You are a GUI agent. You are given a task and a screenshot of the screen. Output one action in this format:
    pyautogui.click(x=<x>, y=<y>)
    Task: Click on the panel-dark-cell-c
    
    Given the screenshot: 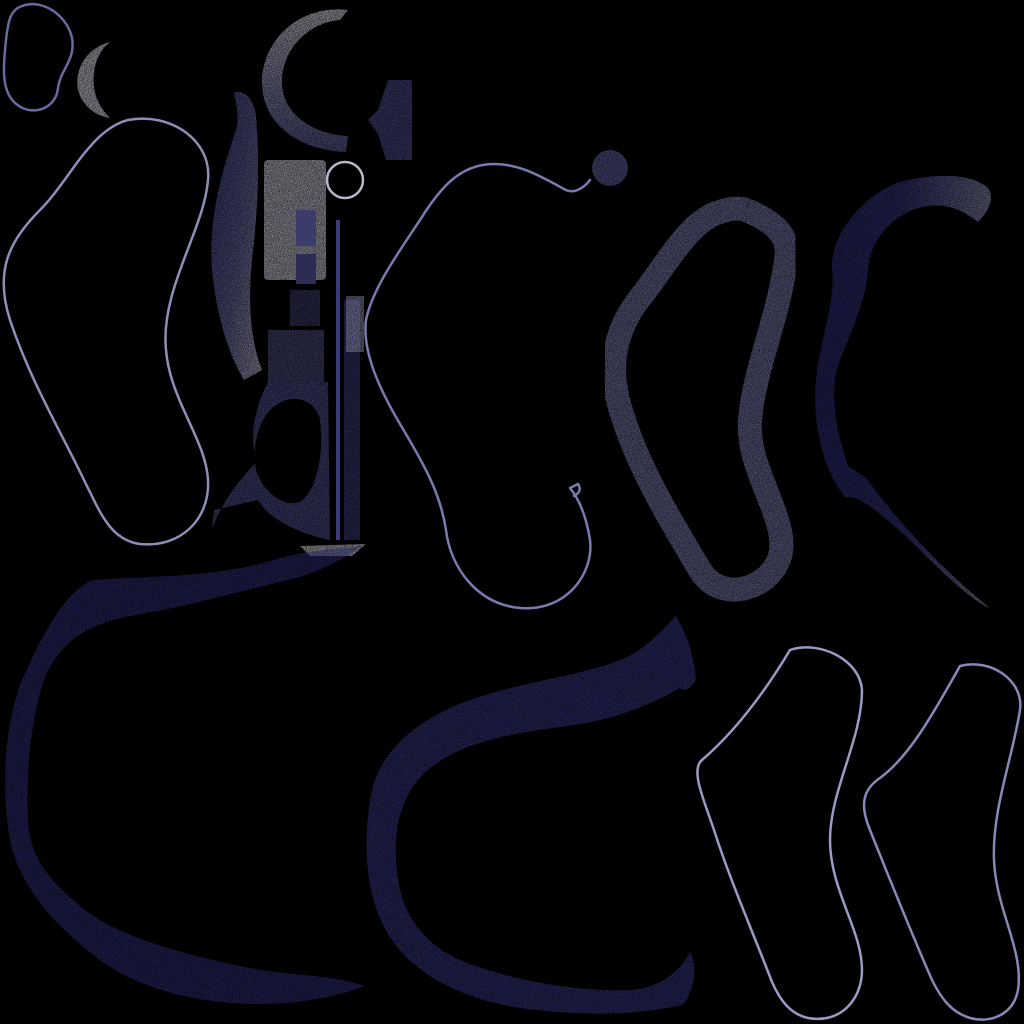 What is the action you would take?
    pyautogui.click(x=305, y=308)
    